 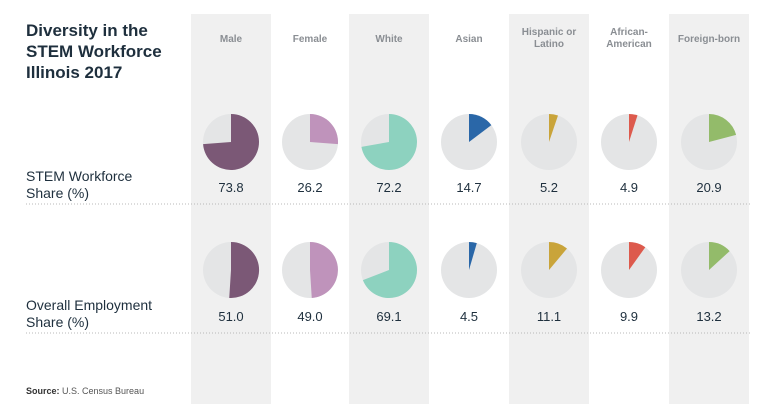 What do you see at coordinates (103, 391) in the screenshot?
I see `source-text: U.S. Census Bureau` at bounding box center [103, 391].